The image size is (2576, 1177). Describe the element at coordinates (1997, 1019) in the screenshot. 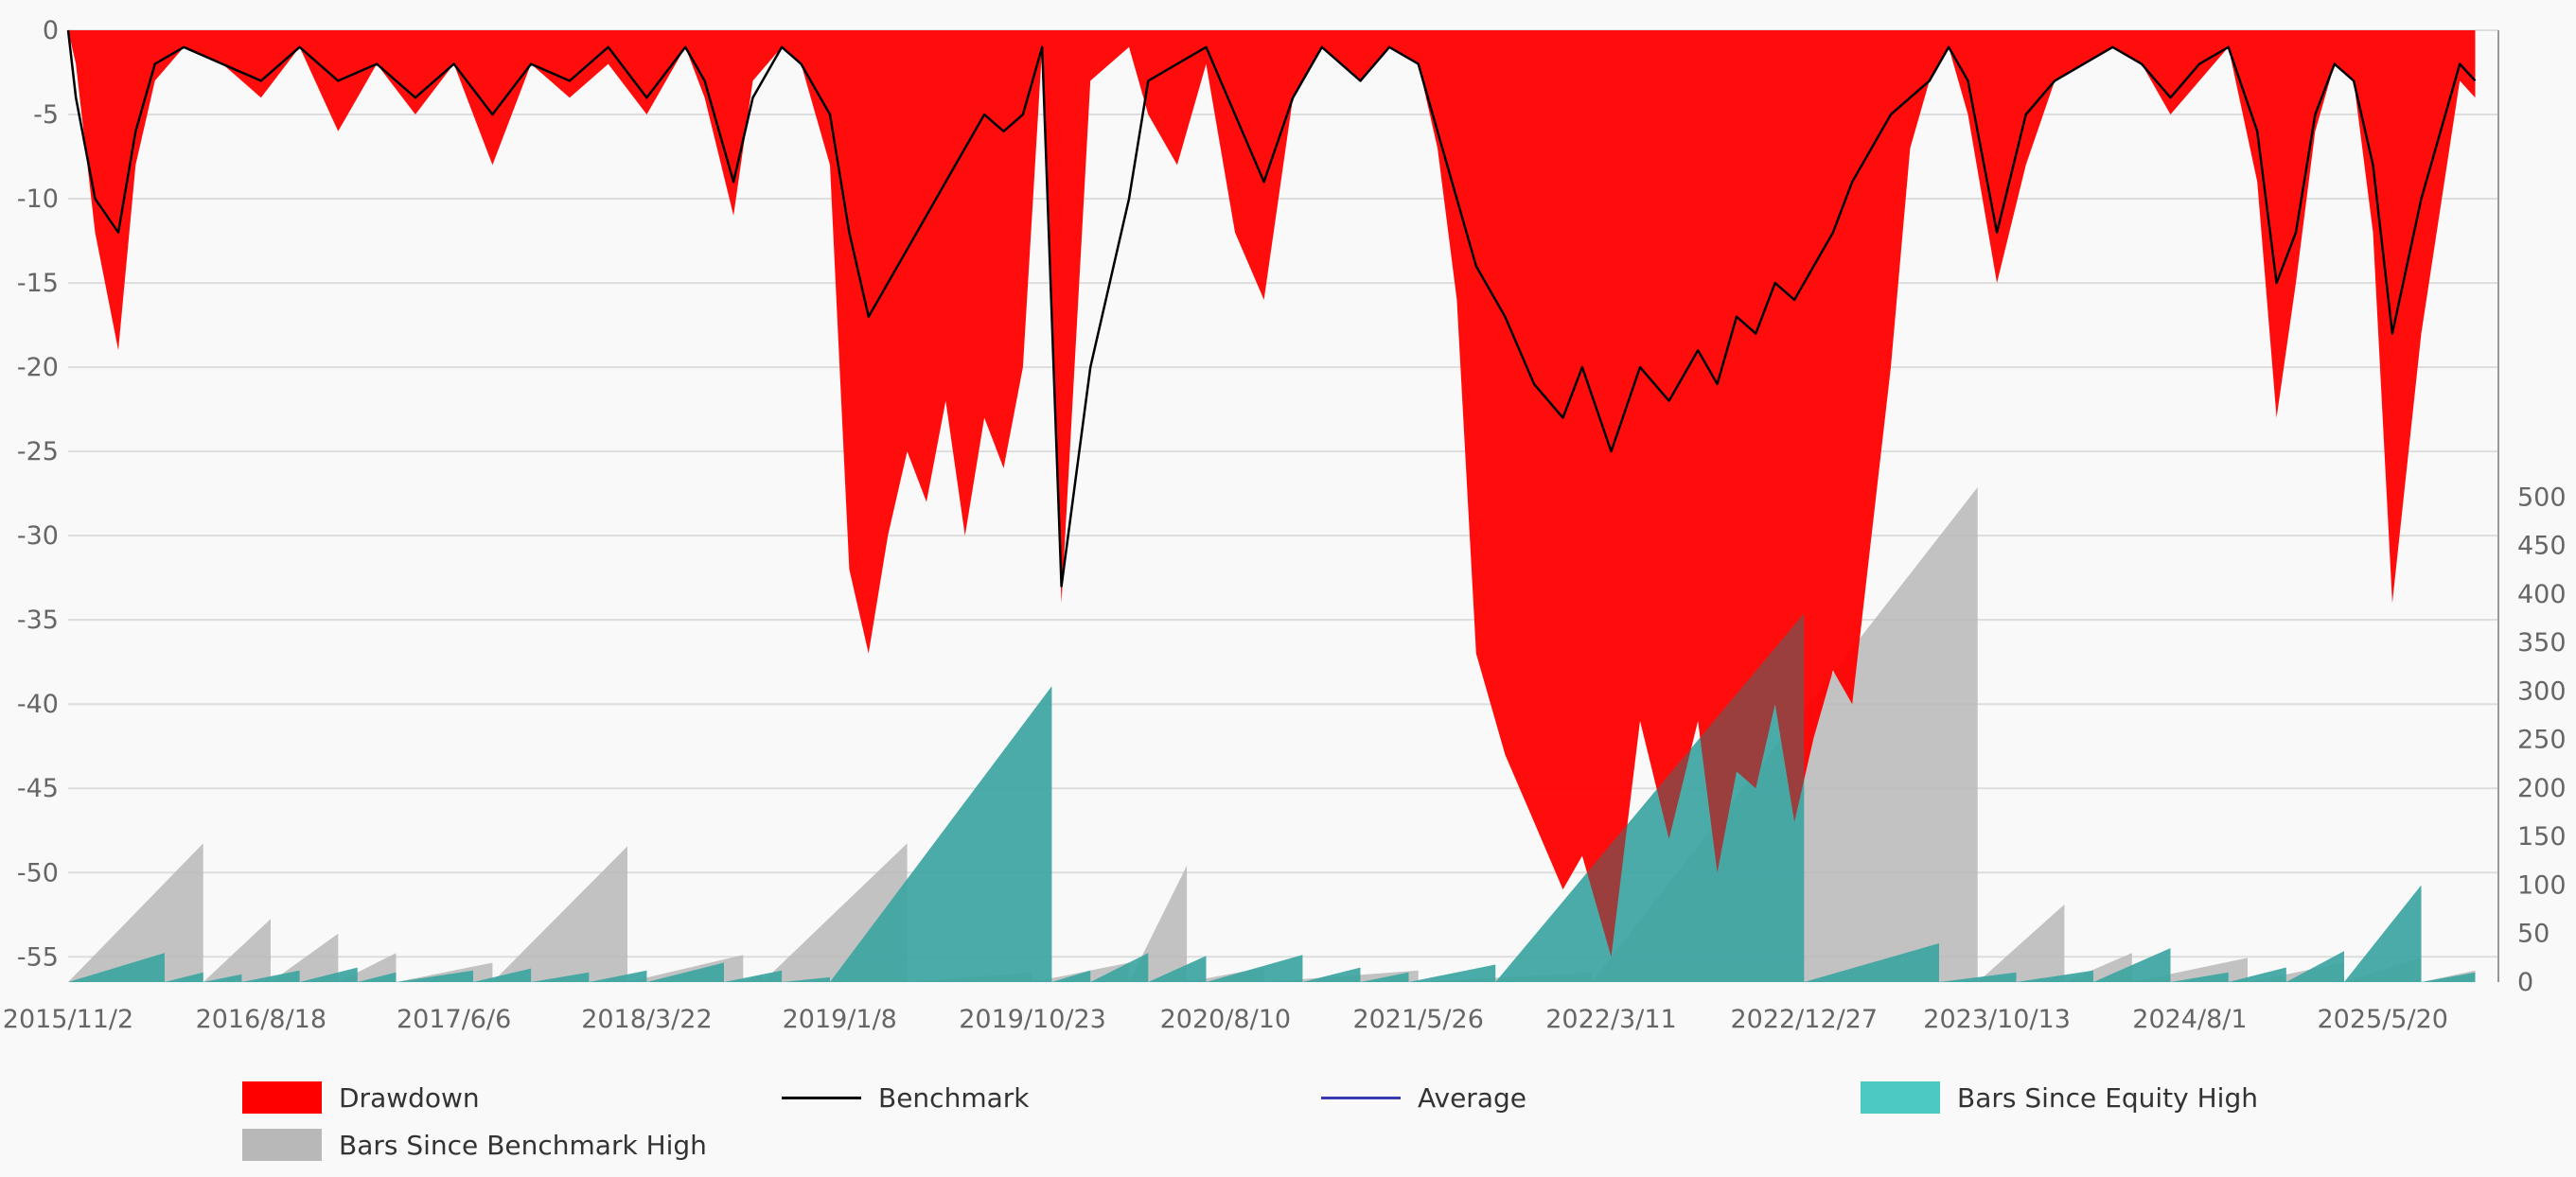

I see `x-tick-label: 2023/10/13` at that location.